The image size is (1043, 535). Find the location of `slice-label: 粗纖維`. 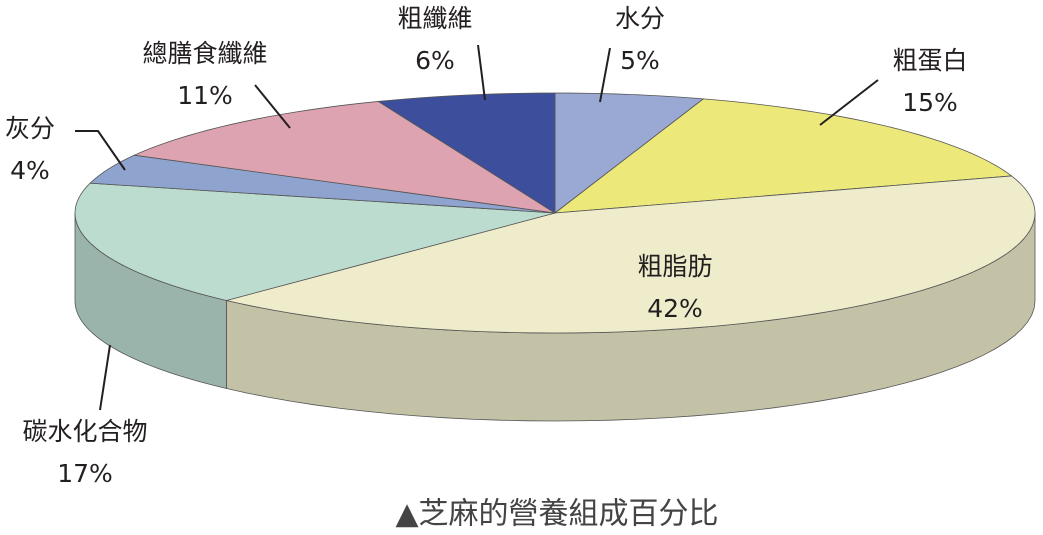

slice-label: 粗纖維 is located at coordinates (434, 18).